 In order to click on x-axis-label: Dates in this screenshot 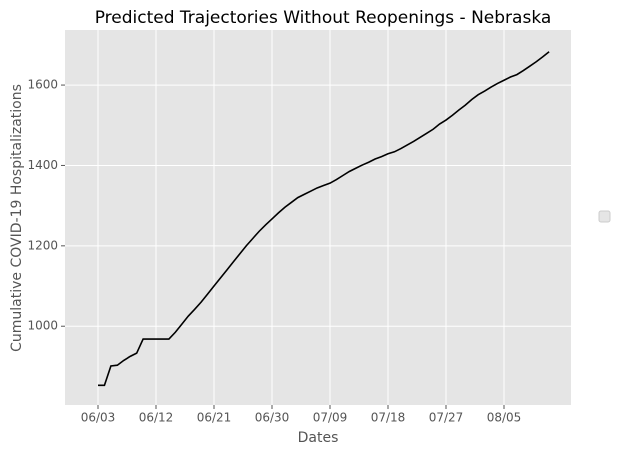, I will do `click(318, 438)`.